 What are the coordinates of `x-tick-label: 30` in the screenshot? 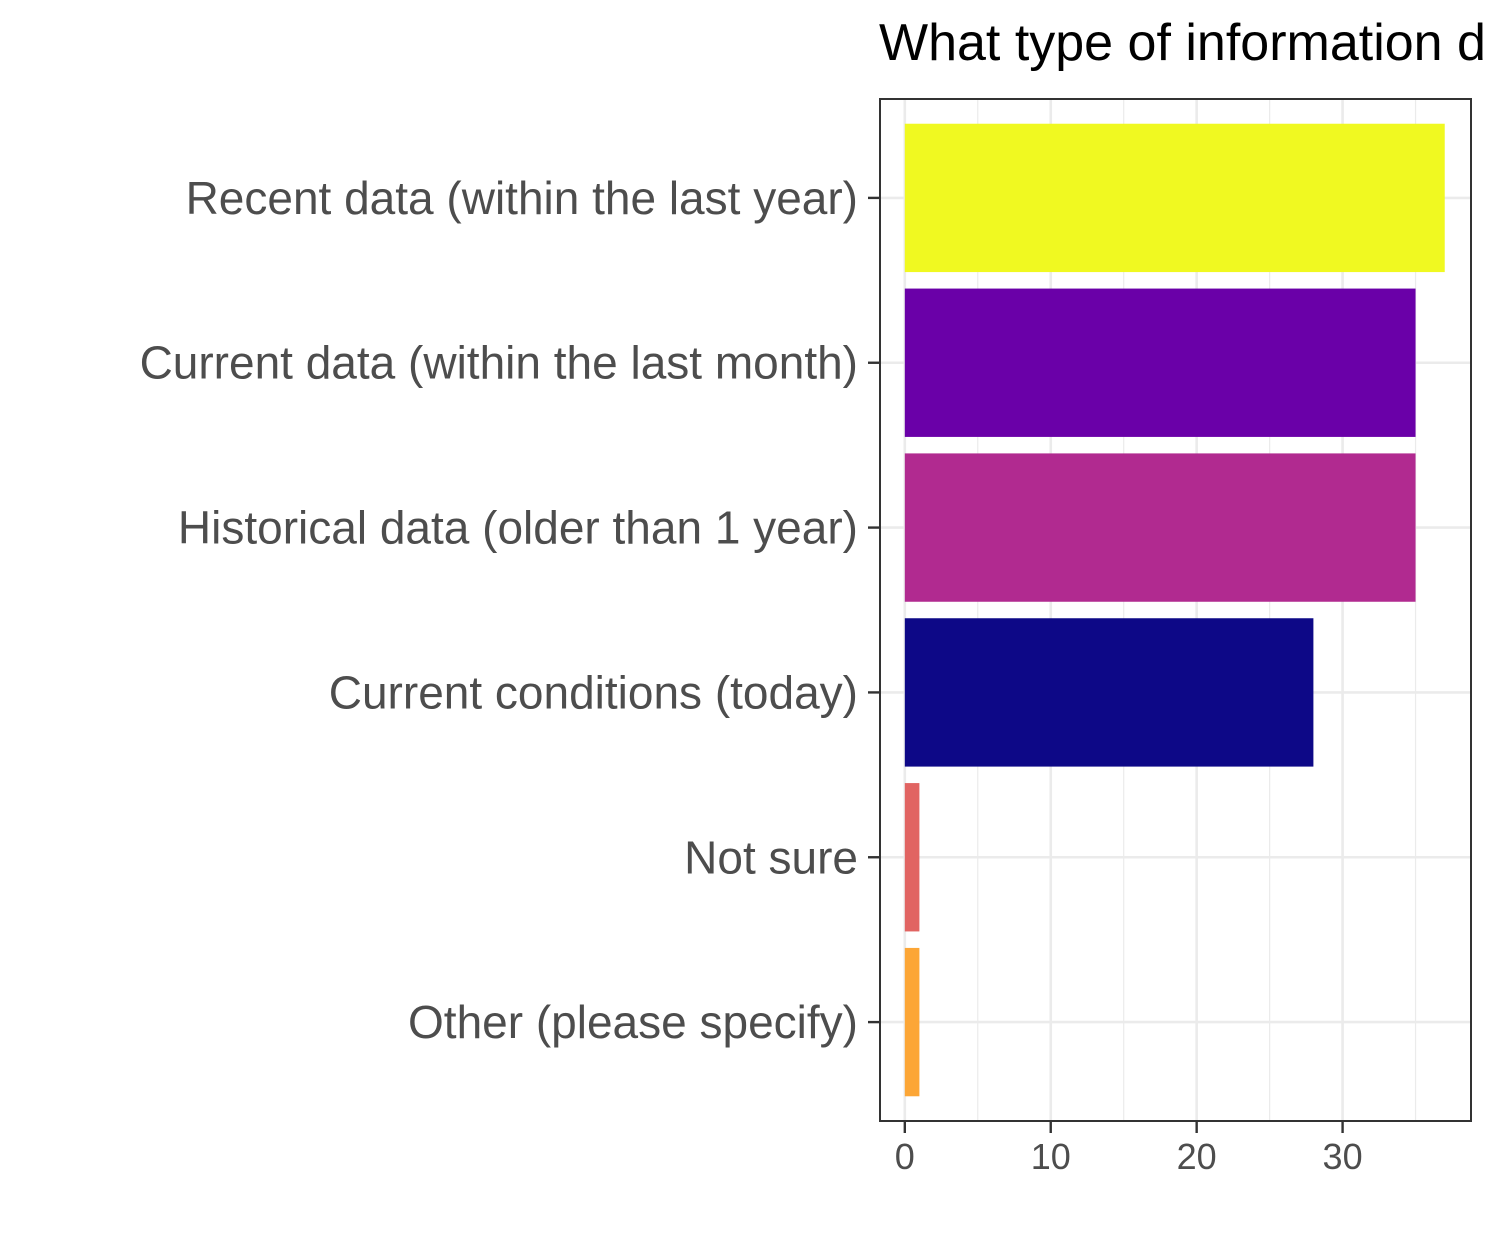 It's located at (1343, 1156).